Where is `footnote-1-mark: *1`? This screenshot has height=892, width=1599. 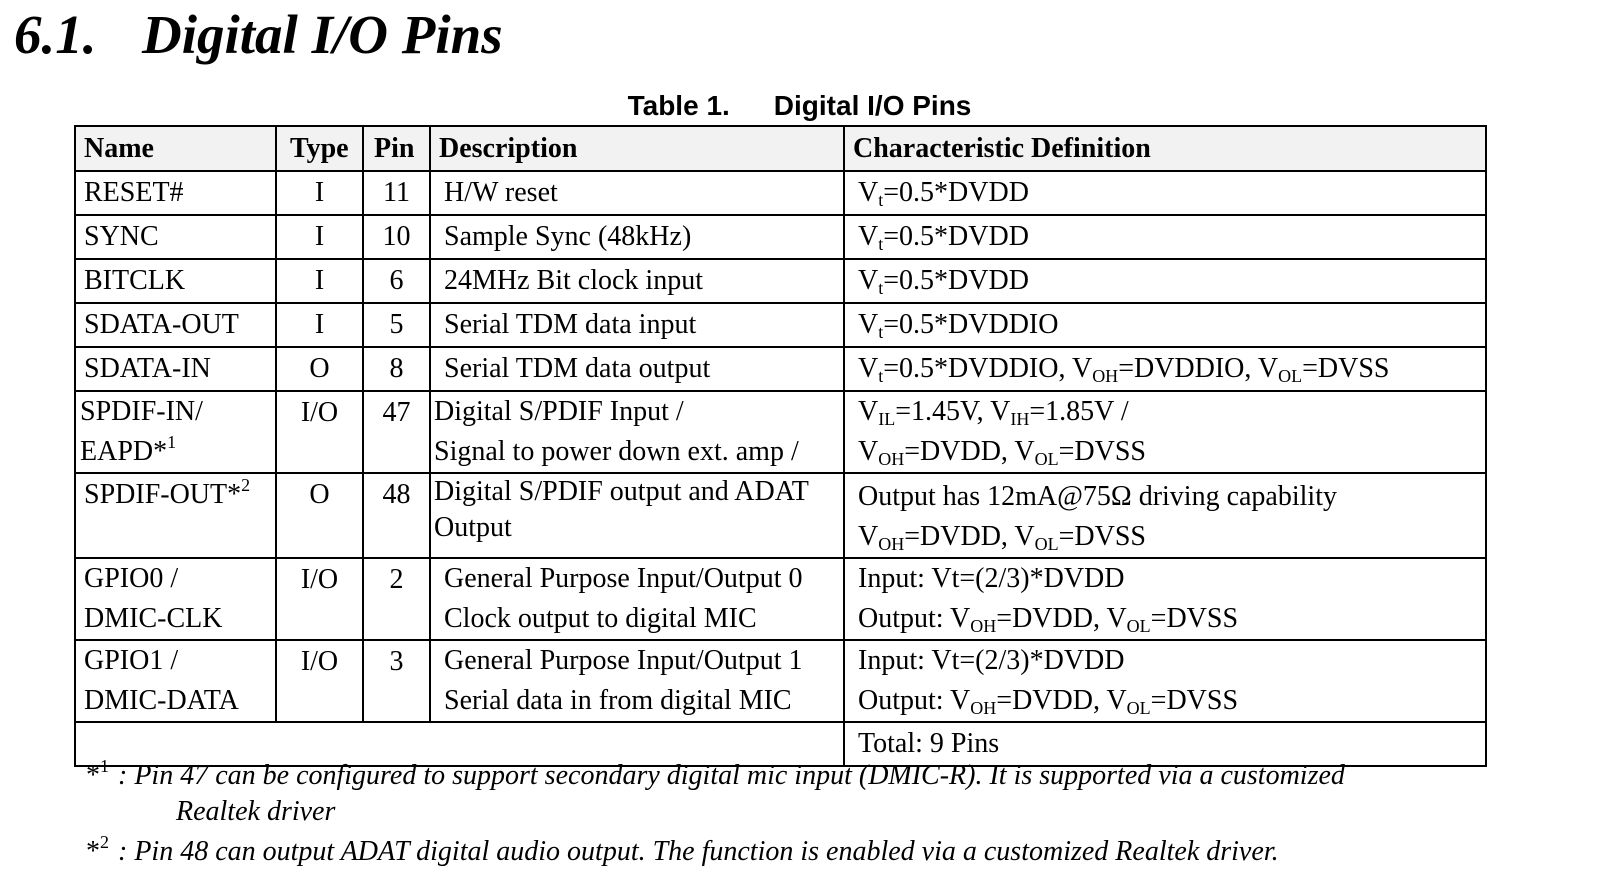
footnote-1-mark: *1 is located at coordinates (97, 773).